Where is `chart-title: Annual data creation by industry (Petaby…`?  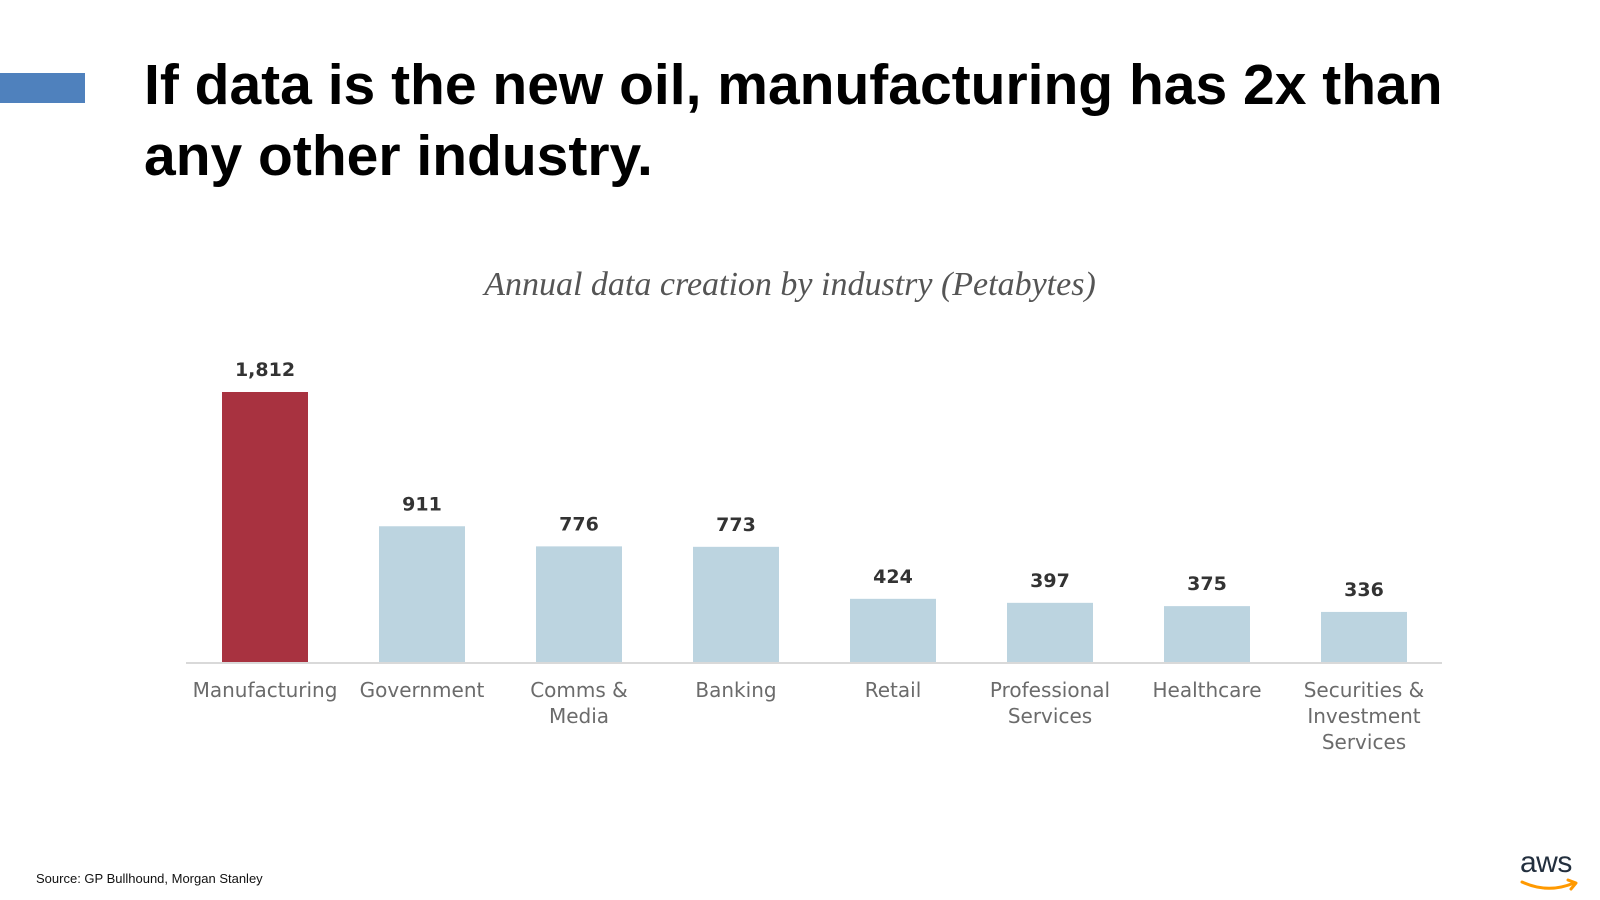
chart-title: Annual data creation by industry (Petaby… is located at coordinates (789, 284).